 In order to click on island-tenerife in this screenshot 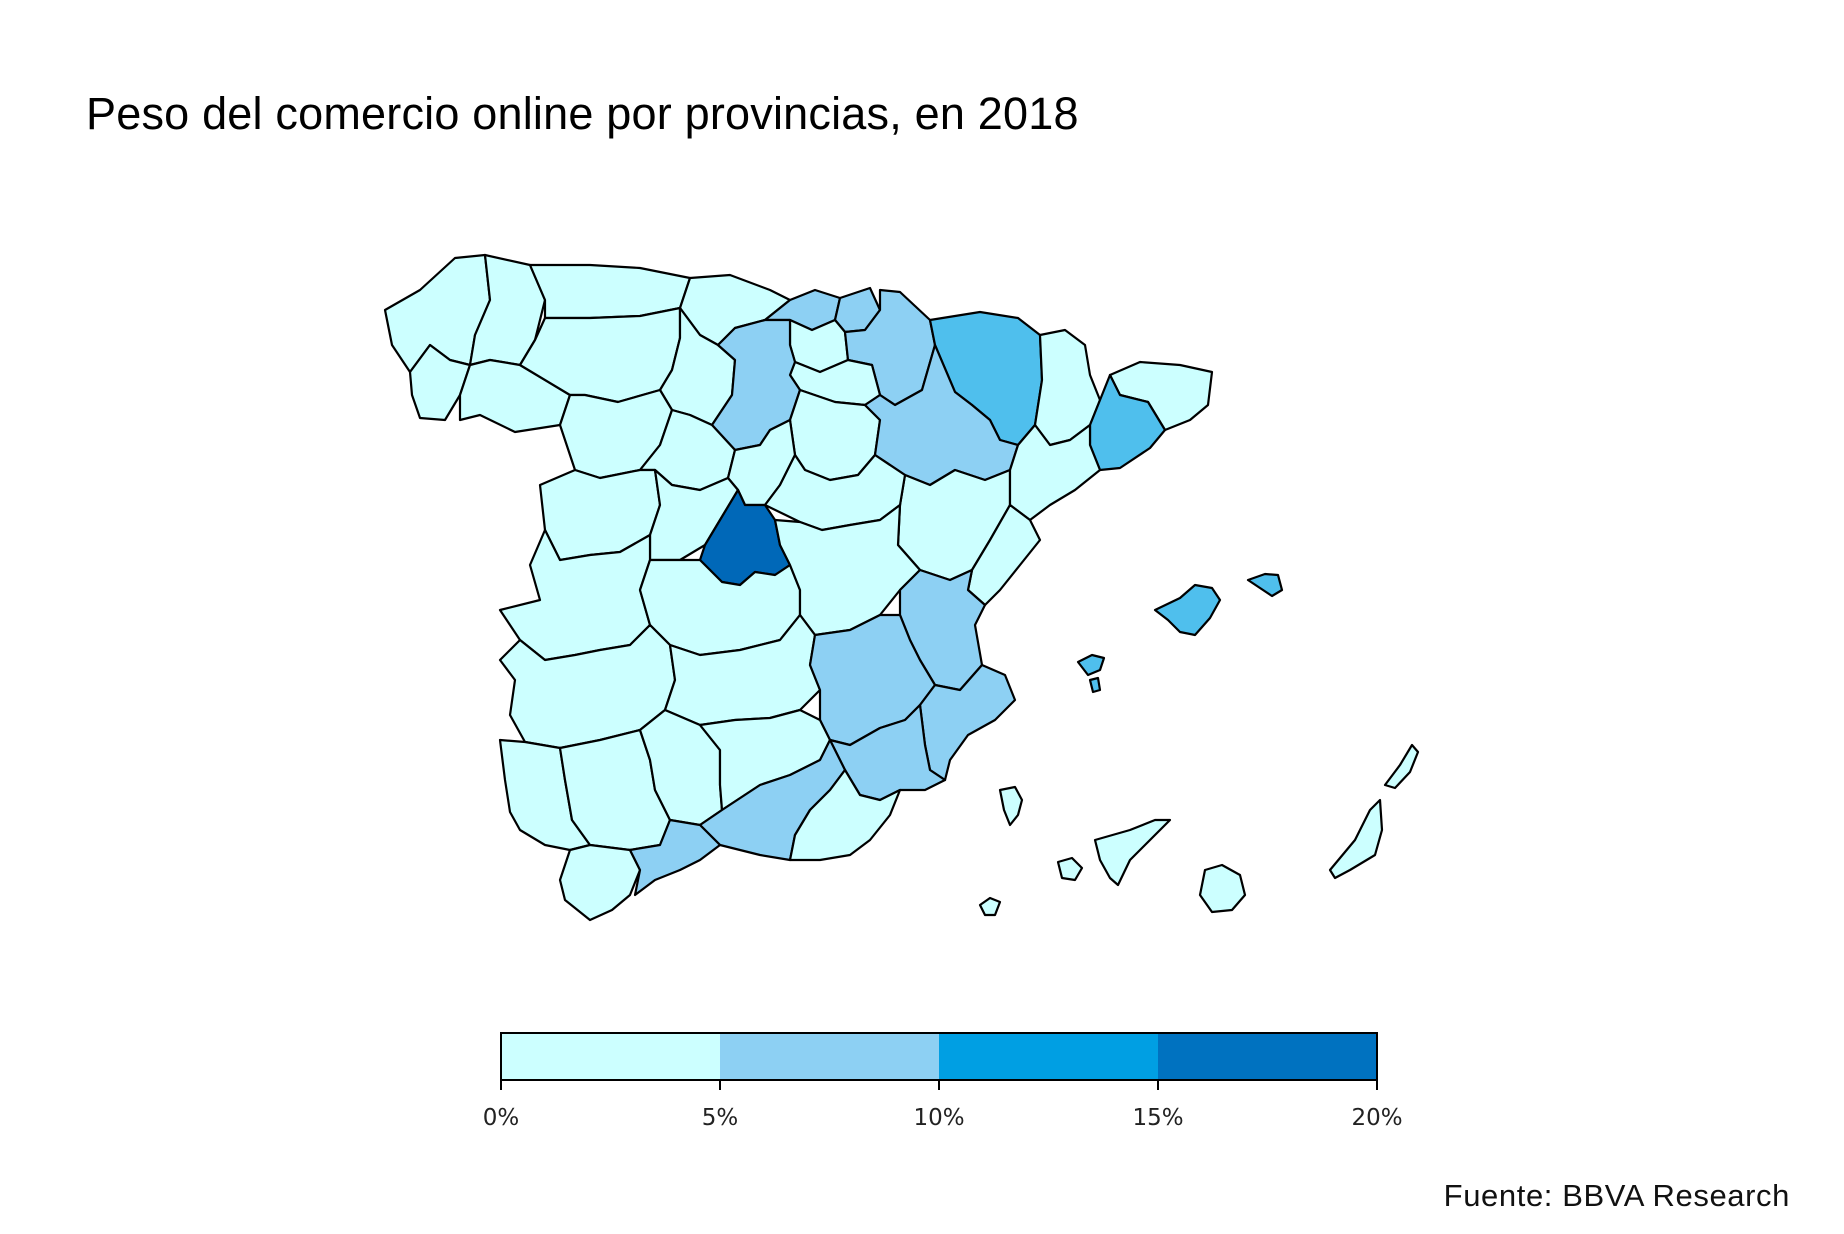, I will do `click(1132, 852)`.